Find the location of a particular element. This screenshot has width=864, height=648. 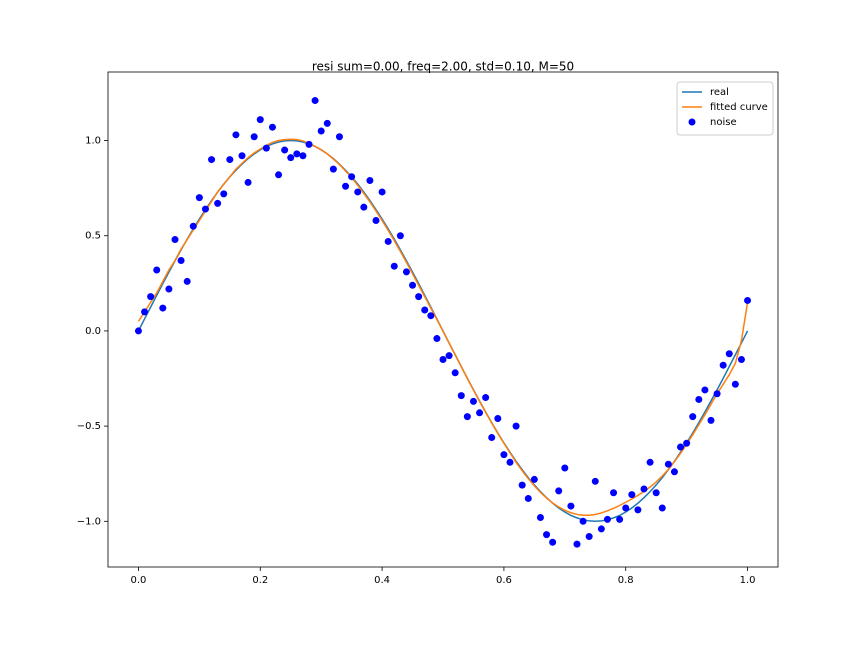

x-tick-label: 0.2 is located at coordinates (260, 580).